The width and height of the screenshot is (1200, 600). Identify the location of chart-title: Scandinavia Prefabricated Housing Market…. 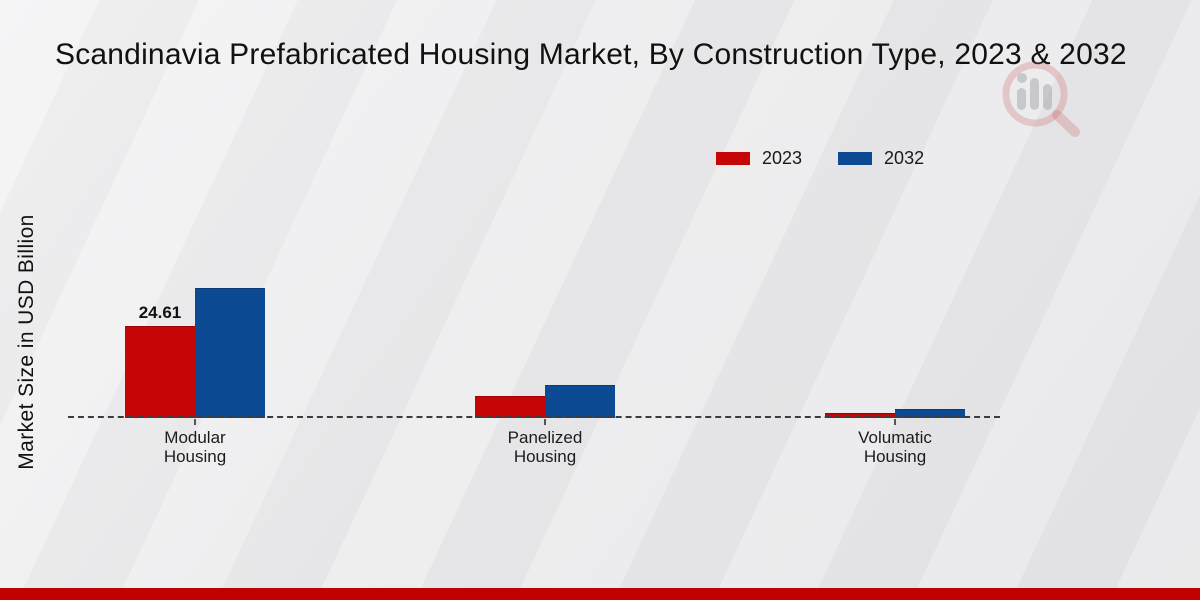
(591, 54).